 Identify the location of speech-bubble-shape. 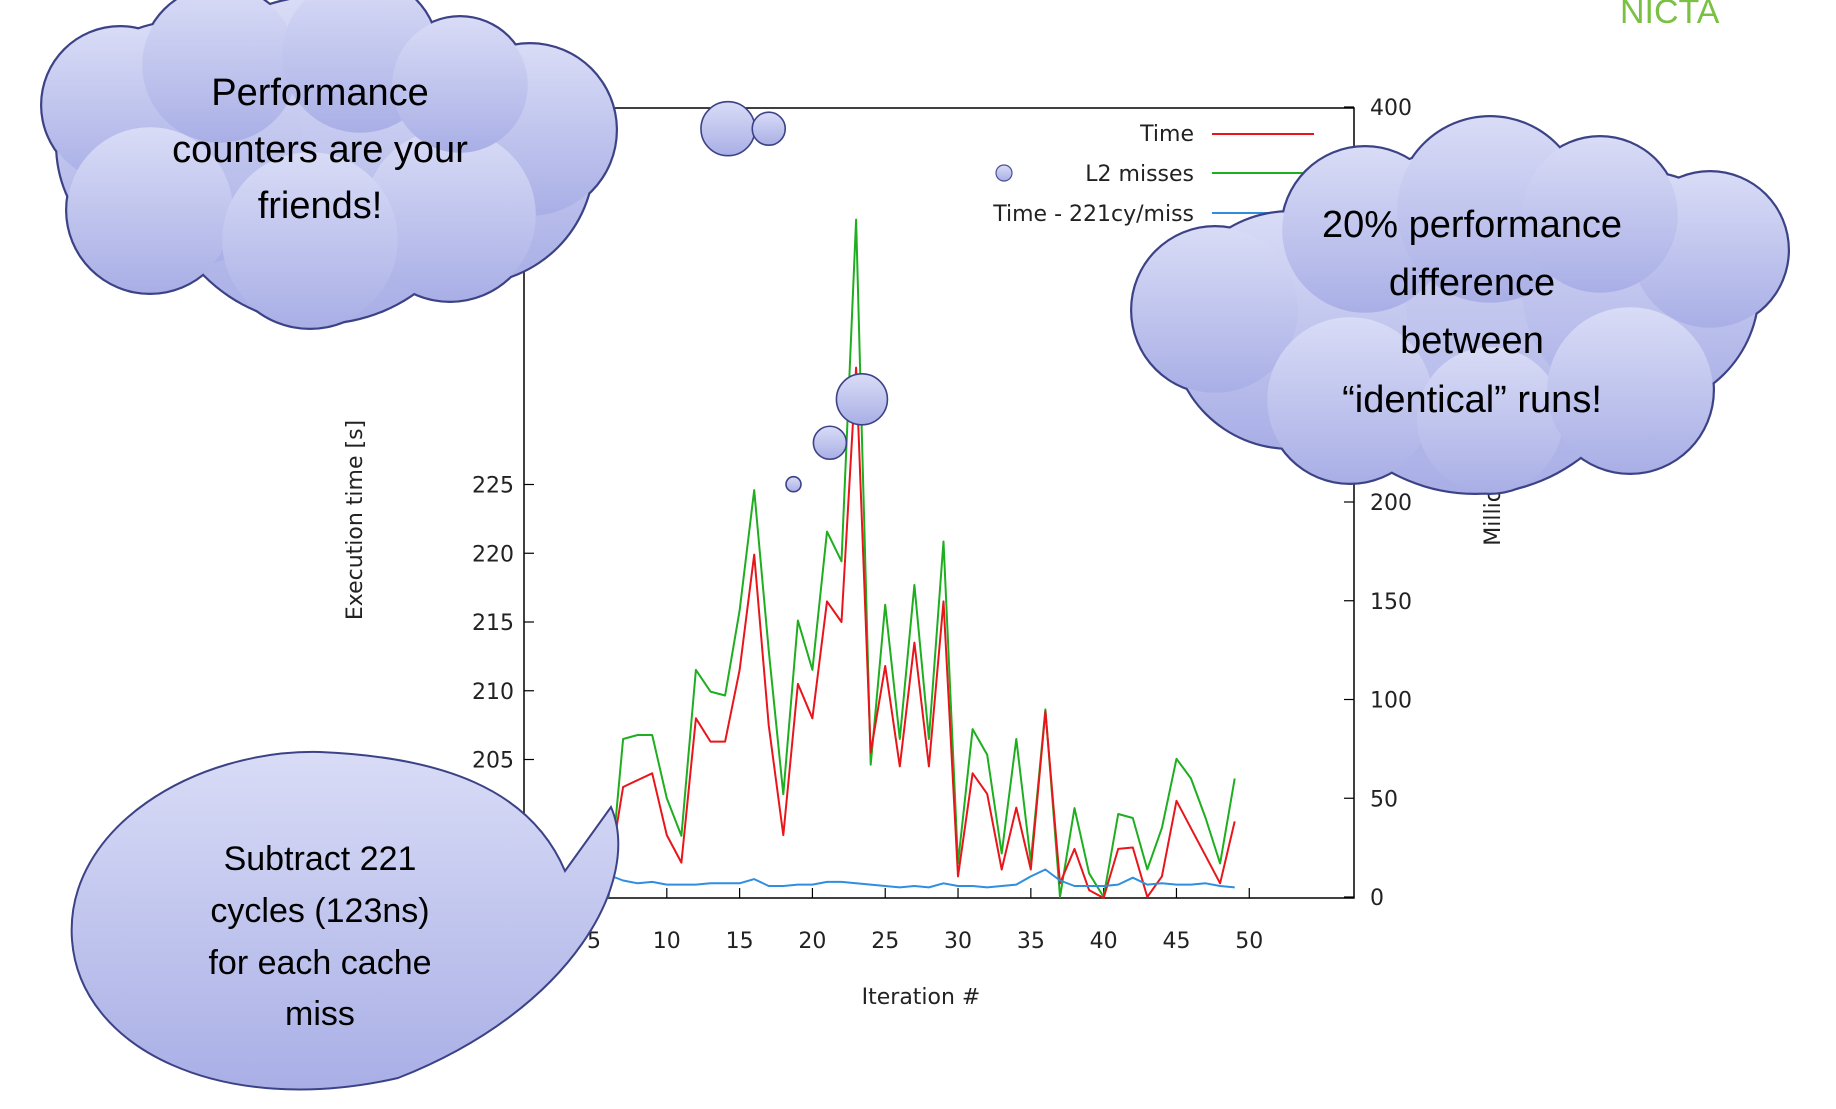
(345, 920).